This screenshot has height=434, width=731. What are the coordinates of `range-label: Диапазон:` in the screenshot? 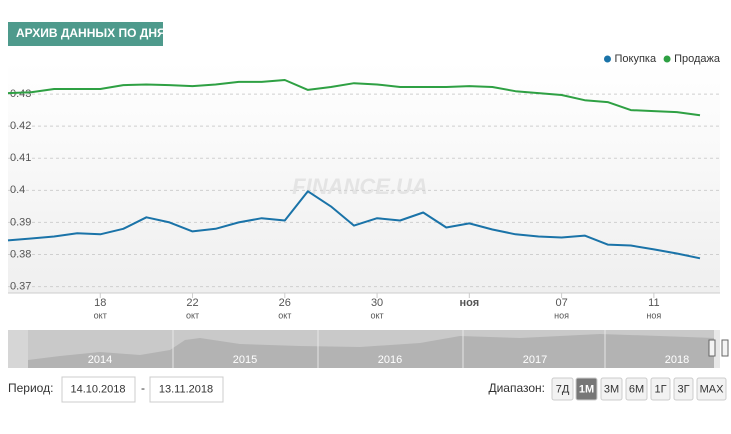 It's located at (516, 388).